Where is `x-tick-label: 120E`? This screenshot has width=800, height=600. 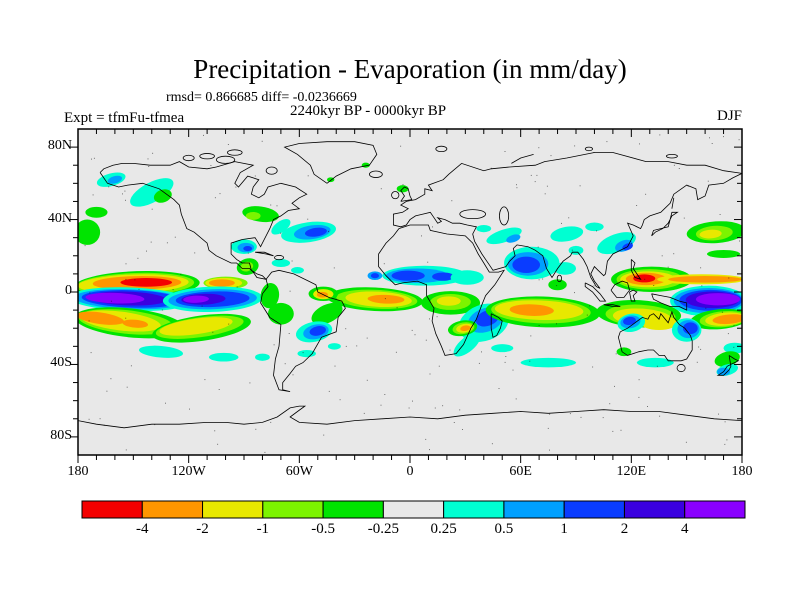 x-tick-label: 120E is located at coordinates (631, 471).